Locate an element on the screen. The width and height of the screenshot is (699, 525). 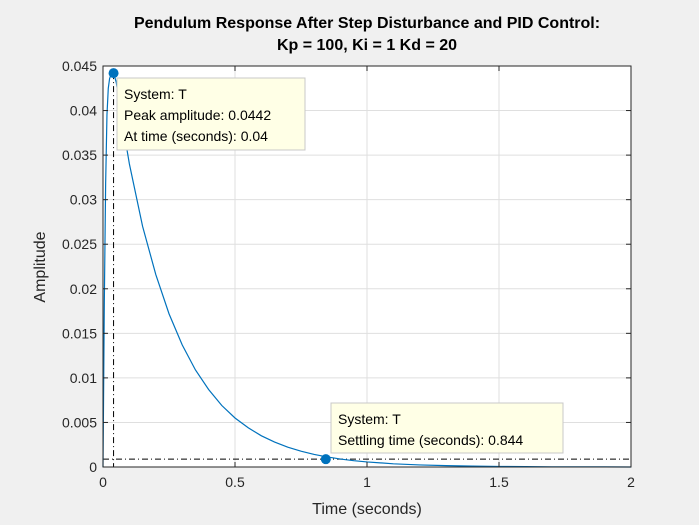
y-tick-label: 0.015 is located at coordinates (79, 333).